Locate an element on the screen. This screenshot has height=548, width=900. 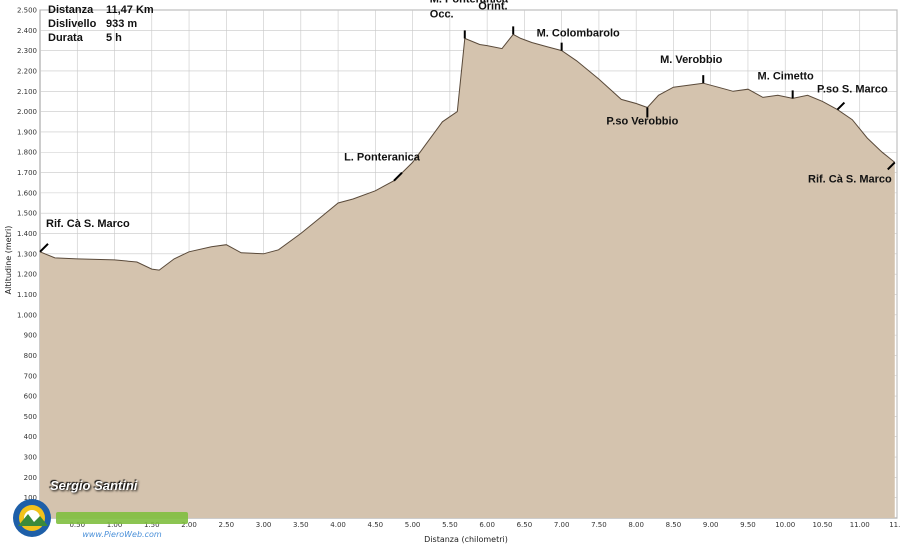
watermark-text: www.PieroWeb.com is located at coordinates (122, 534).